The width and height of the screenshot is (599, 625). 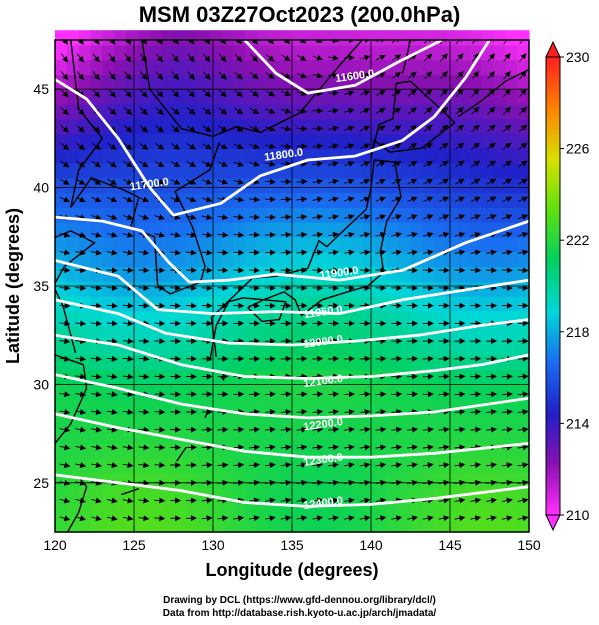 What do you see at coordinates (292, 435) in the screenshot?
I see `height-contour` at bounding box center [292, 435].